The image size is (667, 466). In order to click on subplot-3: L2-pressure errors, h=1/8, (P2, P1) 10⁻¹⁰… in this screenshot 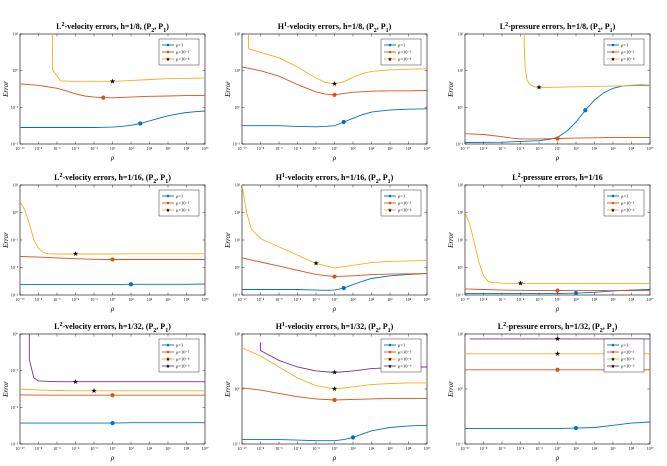, I will do `click(550, 92)`.